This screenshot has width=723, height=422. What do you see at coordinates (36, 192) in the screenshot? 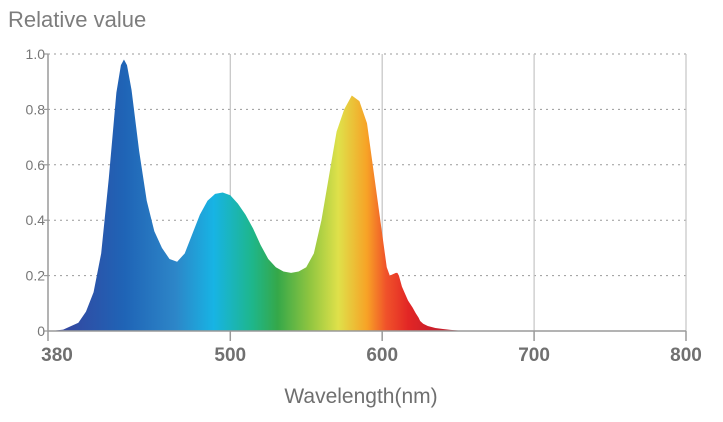
I see `y-tick-labels: 0 0.2 0.4 0.6 0.8 1.0` at bounding box center [36, 192].